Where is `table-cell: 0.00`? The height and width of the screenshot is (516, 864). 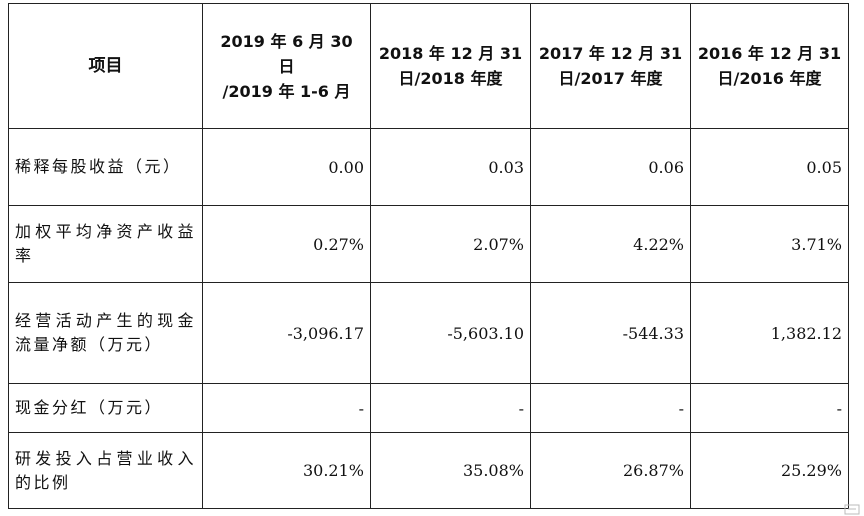 table-cell: 0.00 is located at coordinates (286, 167).